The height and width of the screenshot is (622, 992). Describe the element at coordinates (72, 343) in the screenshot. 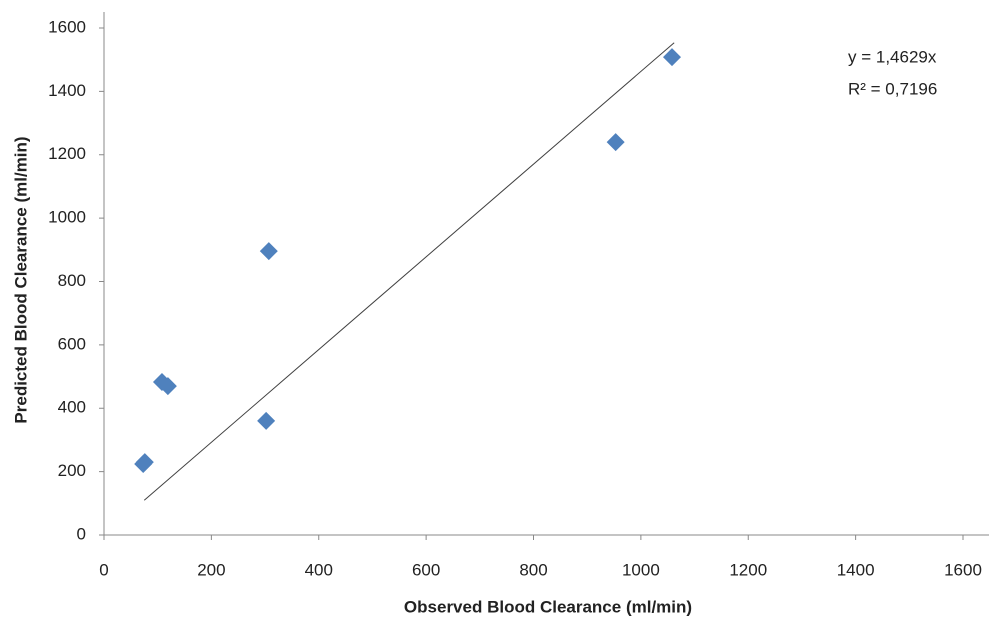

I see `y-tick-label: 600` at that location.